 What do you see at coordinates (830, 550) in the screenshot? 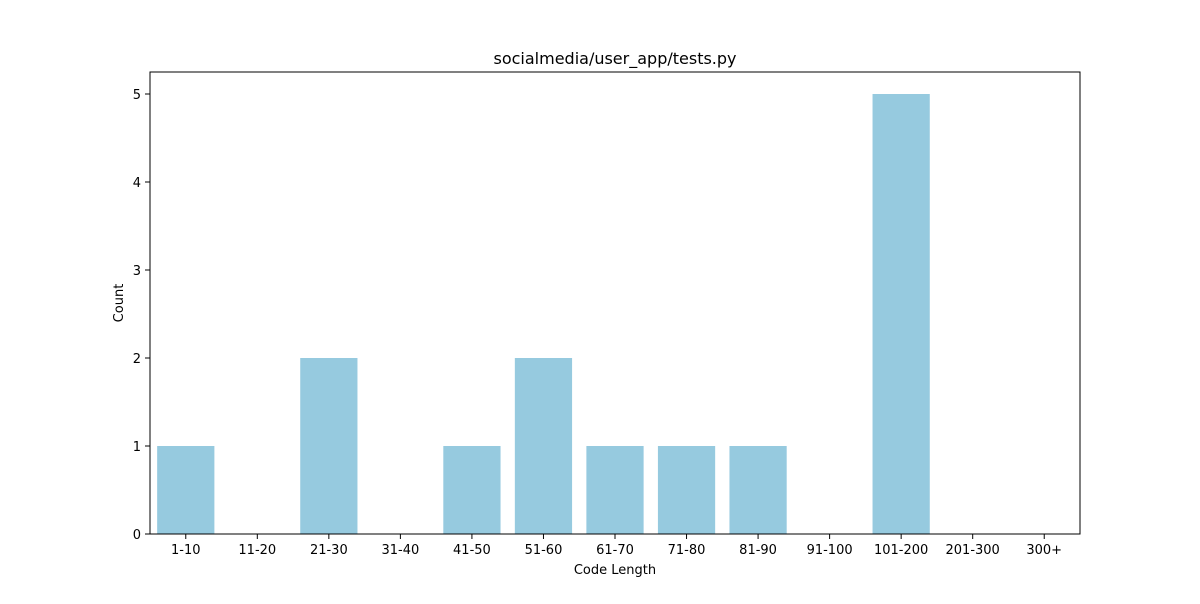
I see `x-tick-label: 91-100` at bounding box center [830, 550].